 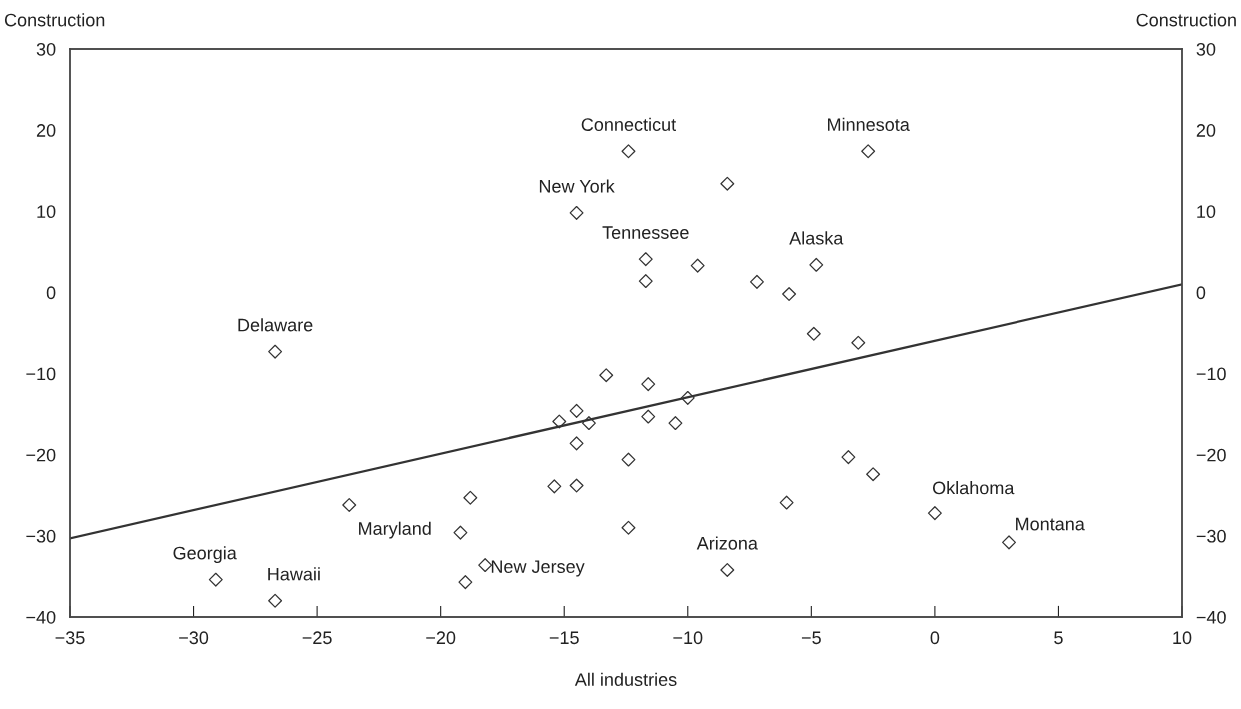 I want to click on x-tick-label: −5, so click(x=811, y=638).